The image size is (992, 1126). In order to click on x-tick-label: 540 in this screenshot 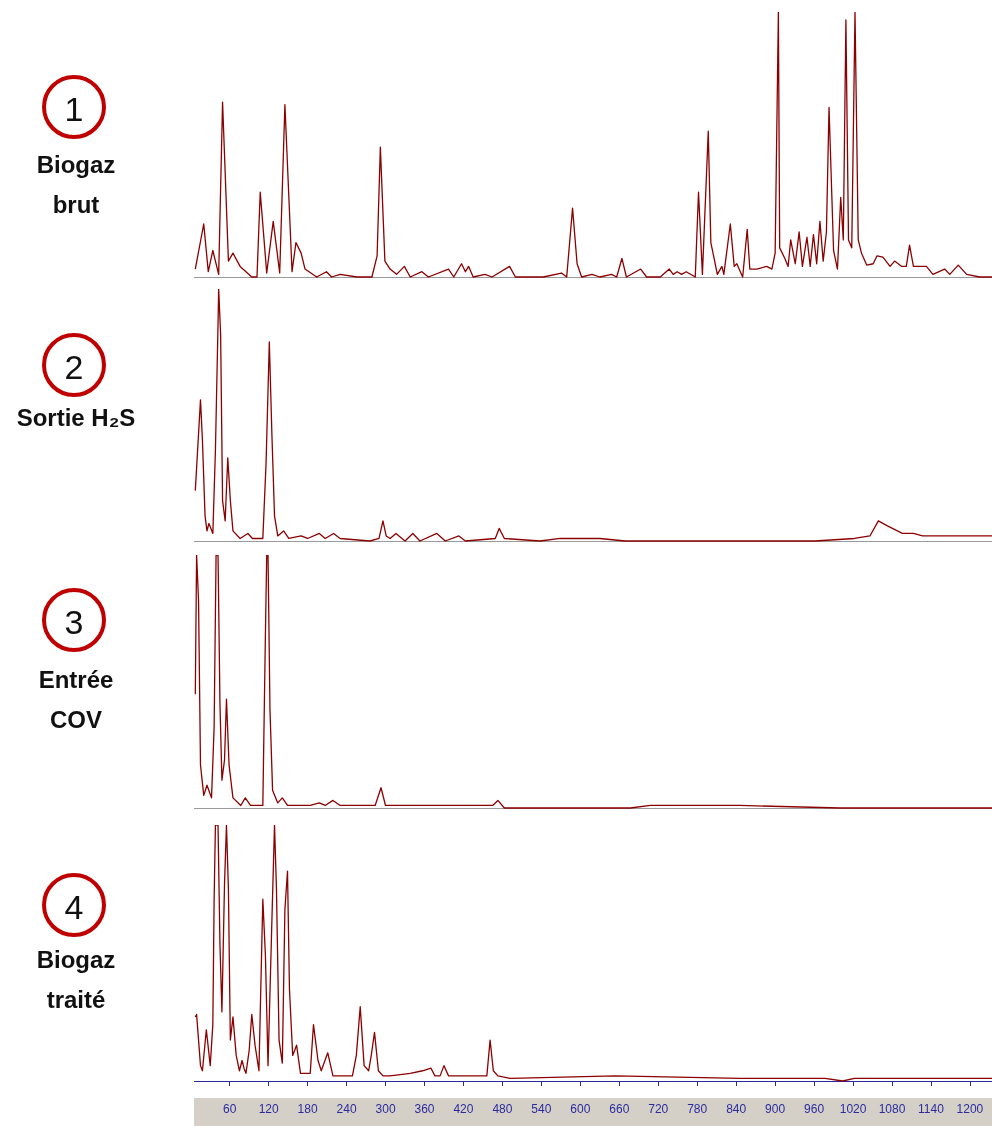, I will do `click(541, 1109)`.